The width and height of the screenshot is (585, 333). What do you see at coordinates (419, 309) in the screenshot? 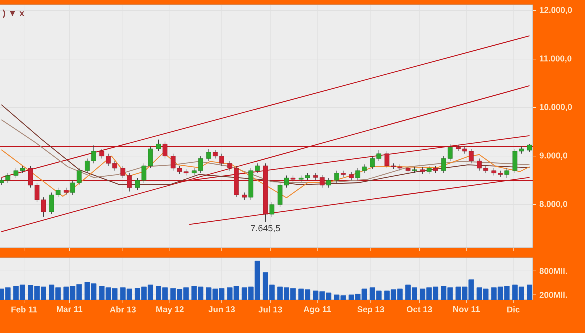
I see `x-tick-label: Oct 13` at bounding box center [419, 309].